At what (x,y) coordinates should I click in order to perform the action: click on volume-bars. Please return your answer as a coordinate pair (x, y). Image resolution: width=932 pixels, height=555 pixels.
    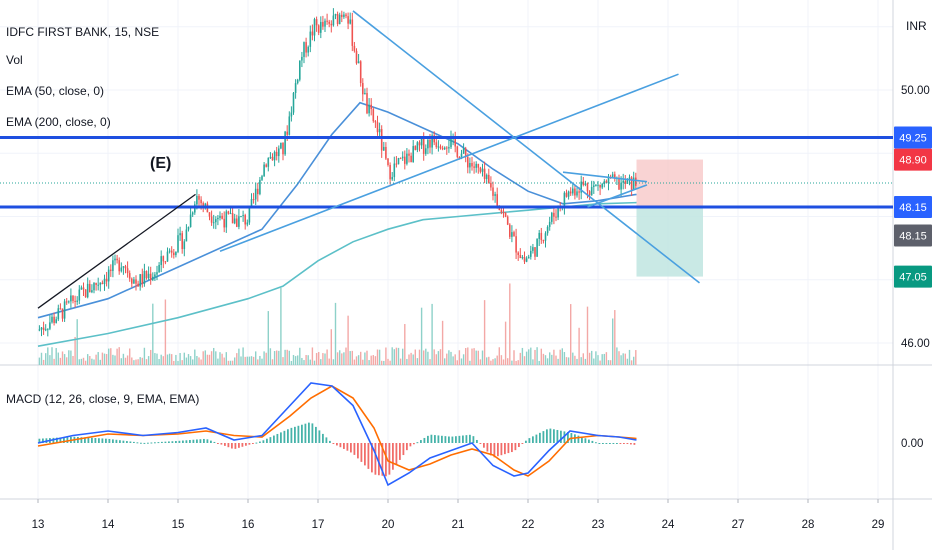
    Looking at the image, I should click on (337, 324).